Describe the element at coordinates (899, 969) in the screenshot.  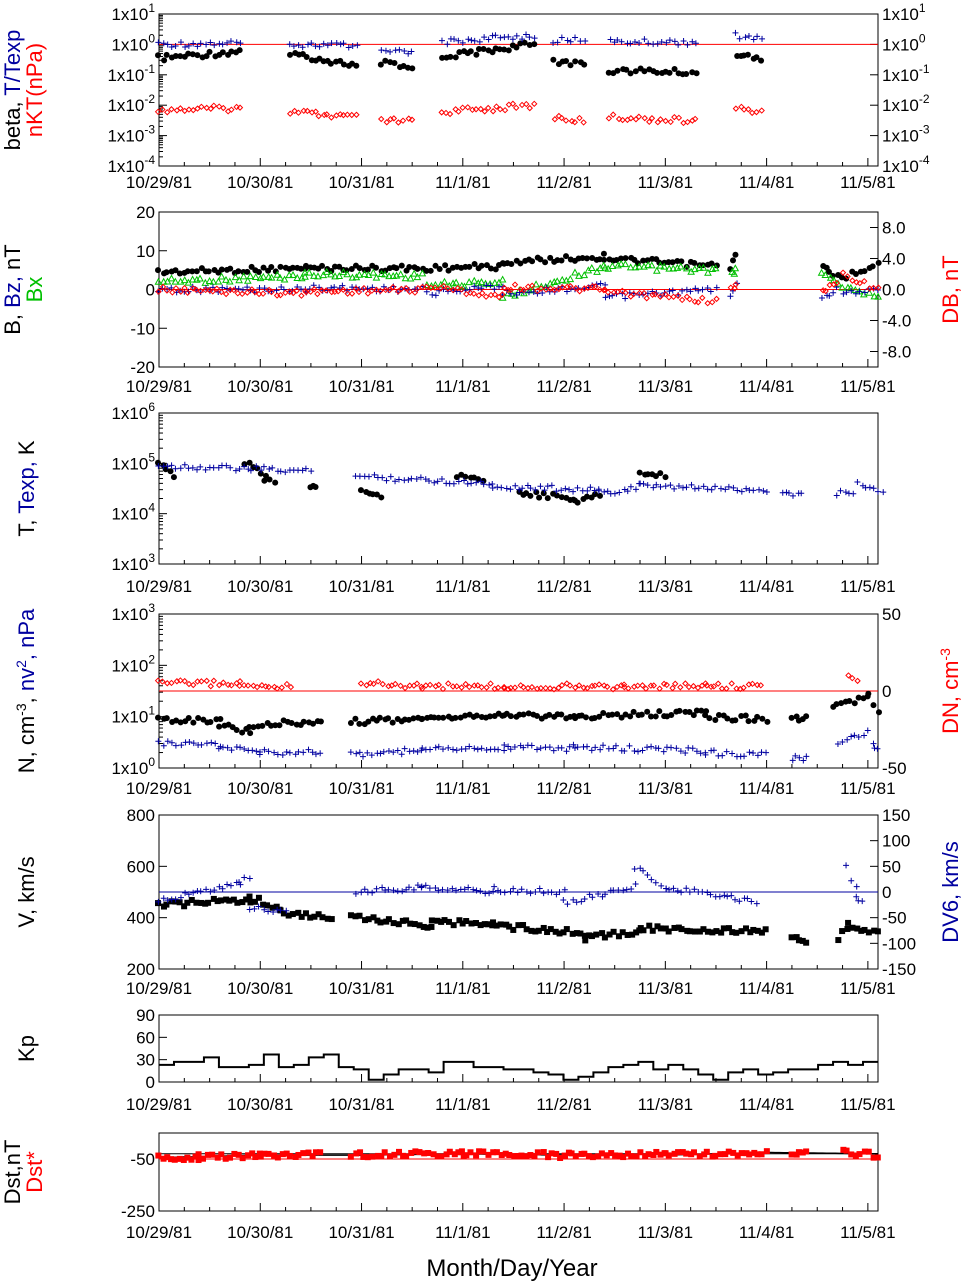
I see `right-y-tick-label: -150` at that location.